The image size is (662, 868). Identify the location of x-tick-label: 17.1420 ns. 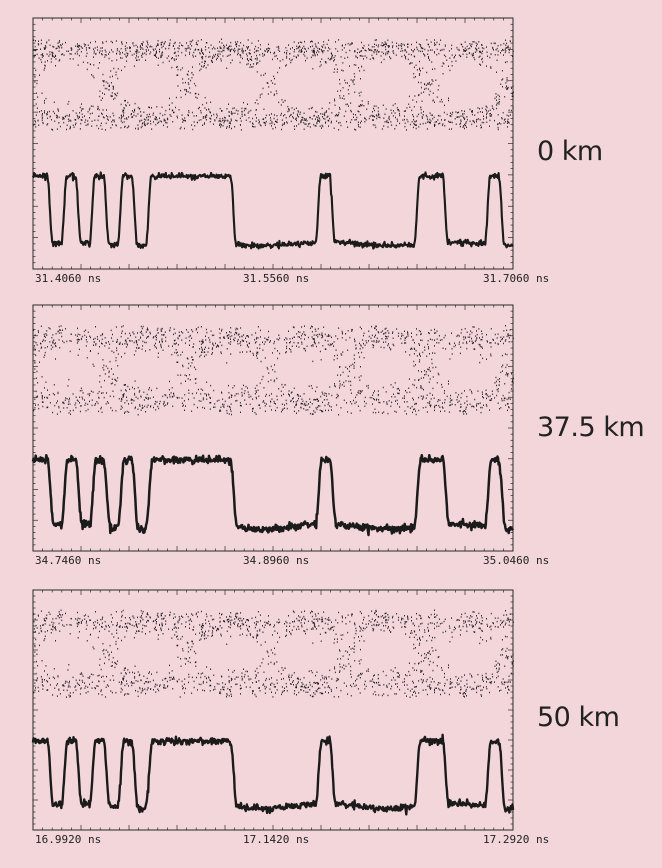
(276, 839).